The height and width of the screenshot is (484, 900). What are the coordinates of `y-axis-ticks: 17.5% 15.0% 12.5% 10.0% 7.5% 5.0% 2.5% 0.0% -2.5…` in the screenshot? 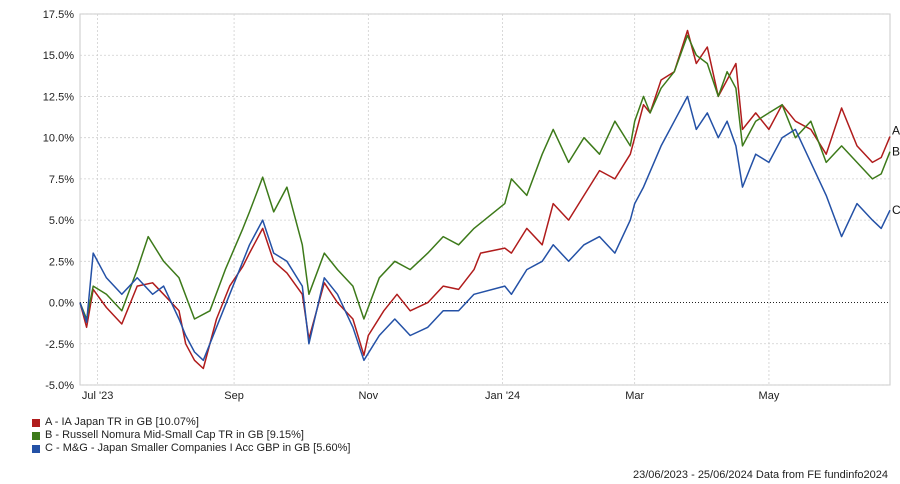 It's located at (58, 200).